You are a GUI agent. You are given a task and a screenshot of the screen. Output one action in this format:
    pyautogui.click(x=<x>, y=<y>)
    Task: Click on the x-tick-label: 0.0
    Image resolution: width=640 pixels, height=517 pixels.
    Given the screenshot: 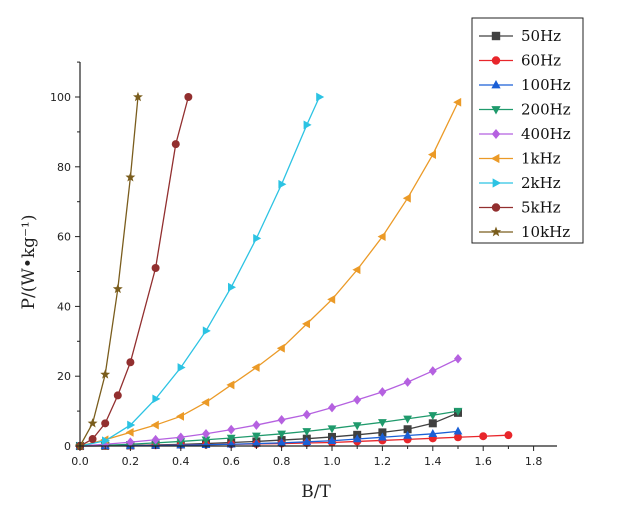 What is the action you would take?
    pyautogui.click(x=80, y=461)
    